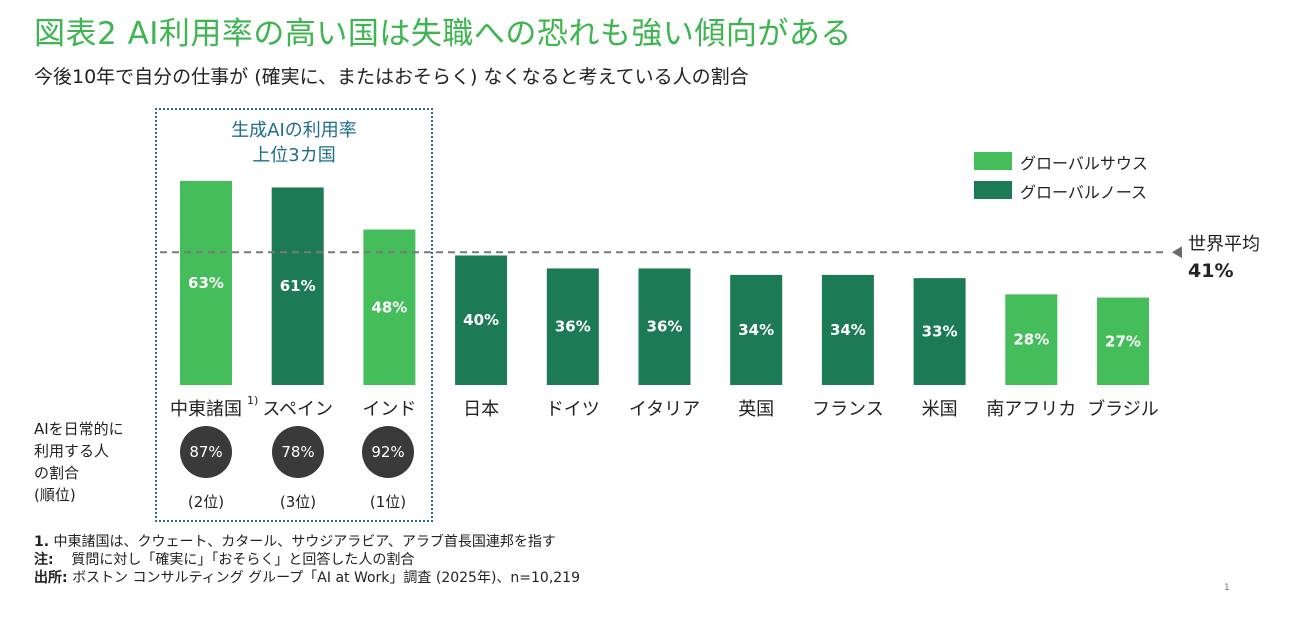 The height and width of the screenshot is (620, 1300). Describe the element at coordinates (993, 190) in the screenshot. I see `legend-swatch-global-north` at that location.